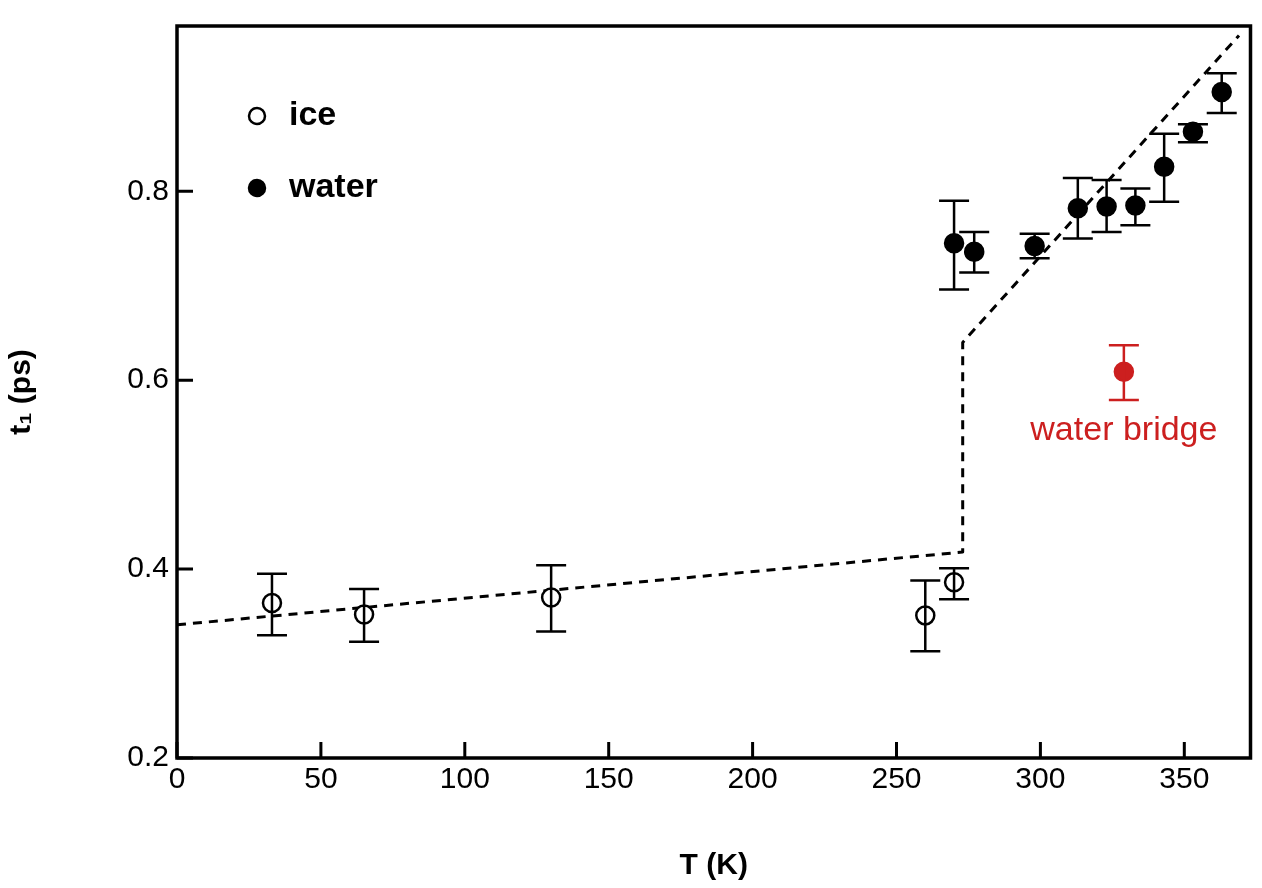 The height and width of the screenshot is (888, 1262). Describe the element at coordinates (177, 778) in the screenshot. I see `x-tick-label: 0` at that location.